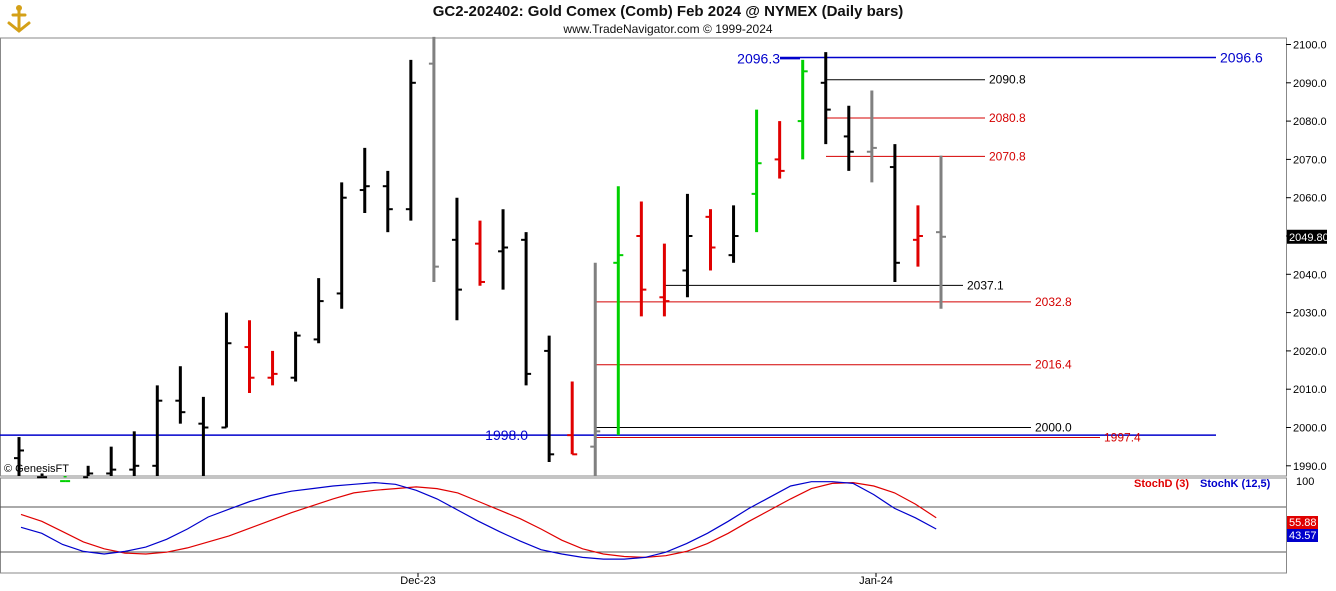  I want to click on price-level-label: 2016.4, so click(1053, 365).